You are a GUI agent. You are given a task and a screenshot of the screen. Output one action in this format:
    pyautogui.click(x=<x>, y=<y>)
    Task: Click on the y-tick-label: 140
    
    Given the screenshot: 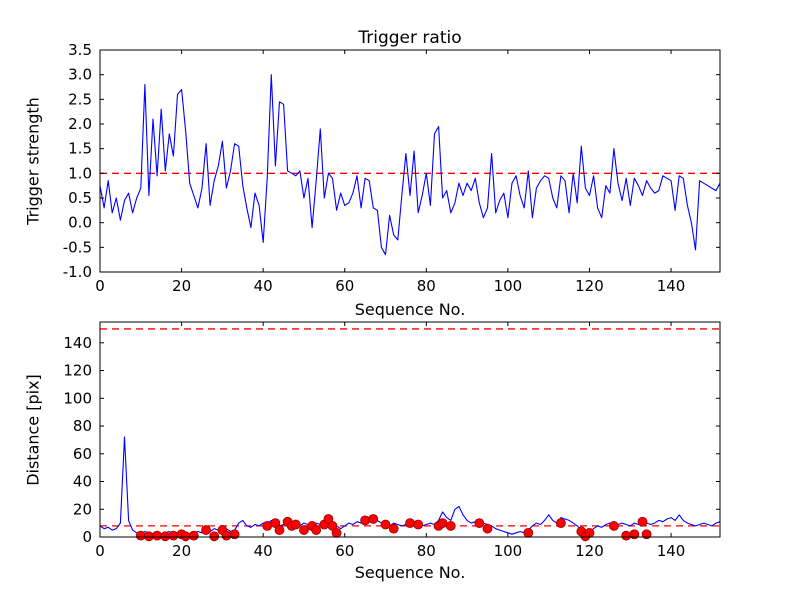 What is the action you would take?
    pyautogui.click(x=77, y=343)
    